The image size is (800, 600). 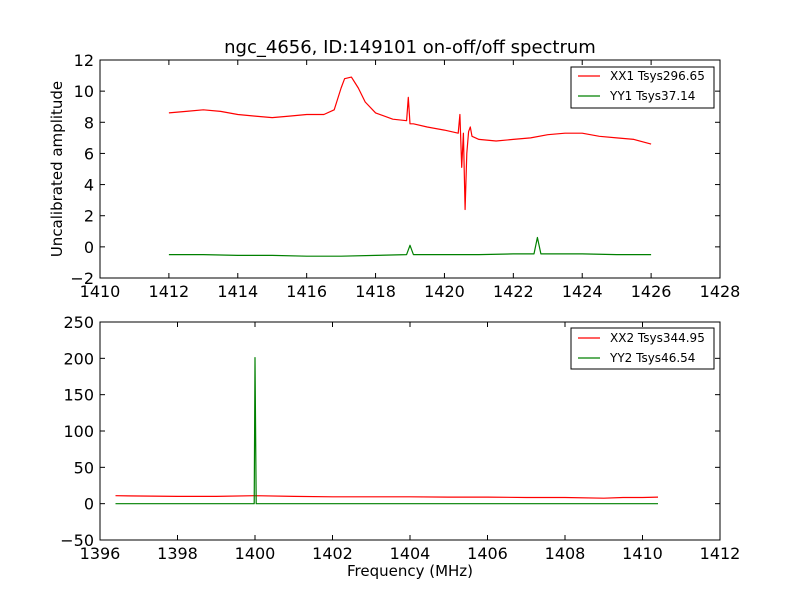 I want to click on bottom-x-tick-label: 1408, so click(x=565, y=553).